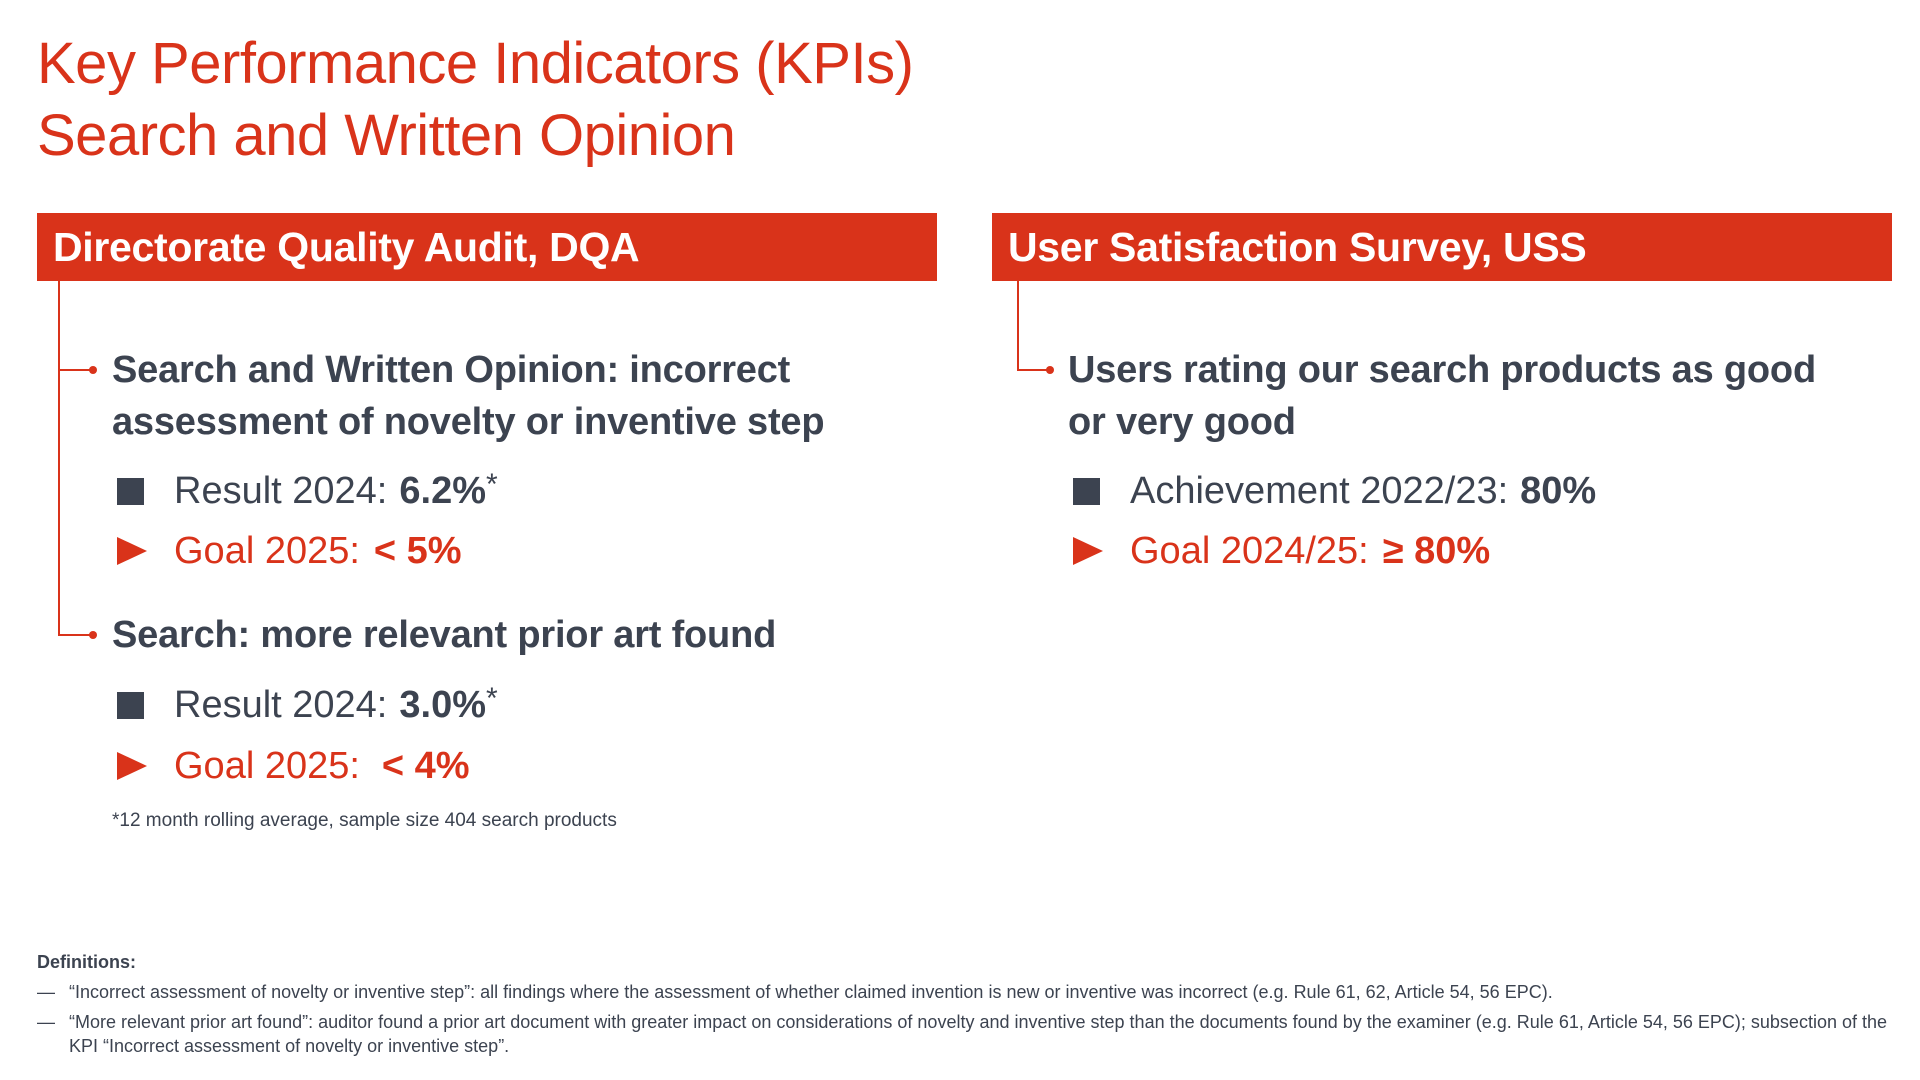  What do you see at coordinates (267, 766) in the screenshot?
I see `dqa-kpi-2-goal-label: Goal 2025:` at bounding box center [267, 766].